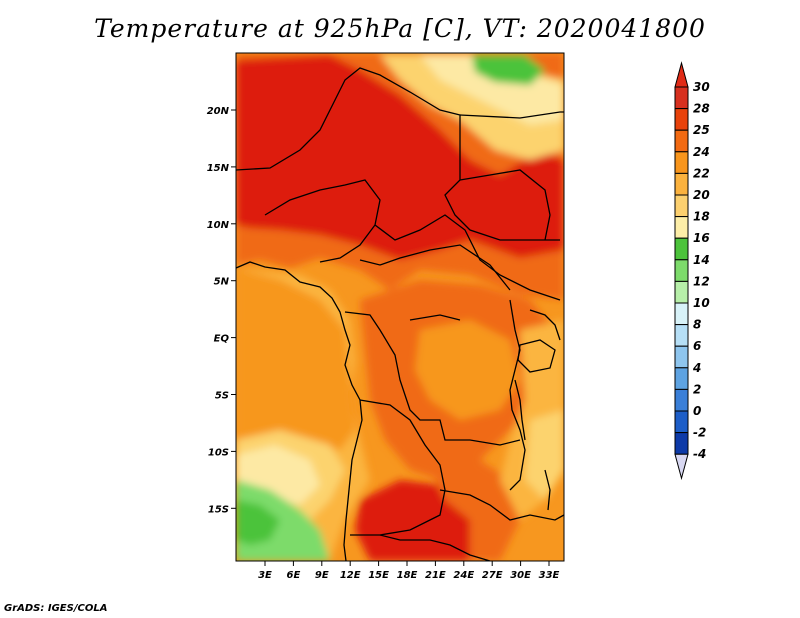  Describe the element at coordinates (398, 154) in the screenshot. I see `border-north` at that location.